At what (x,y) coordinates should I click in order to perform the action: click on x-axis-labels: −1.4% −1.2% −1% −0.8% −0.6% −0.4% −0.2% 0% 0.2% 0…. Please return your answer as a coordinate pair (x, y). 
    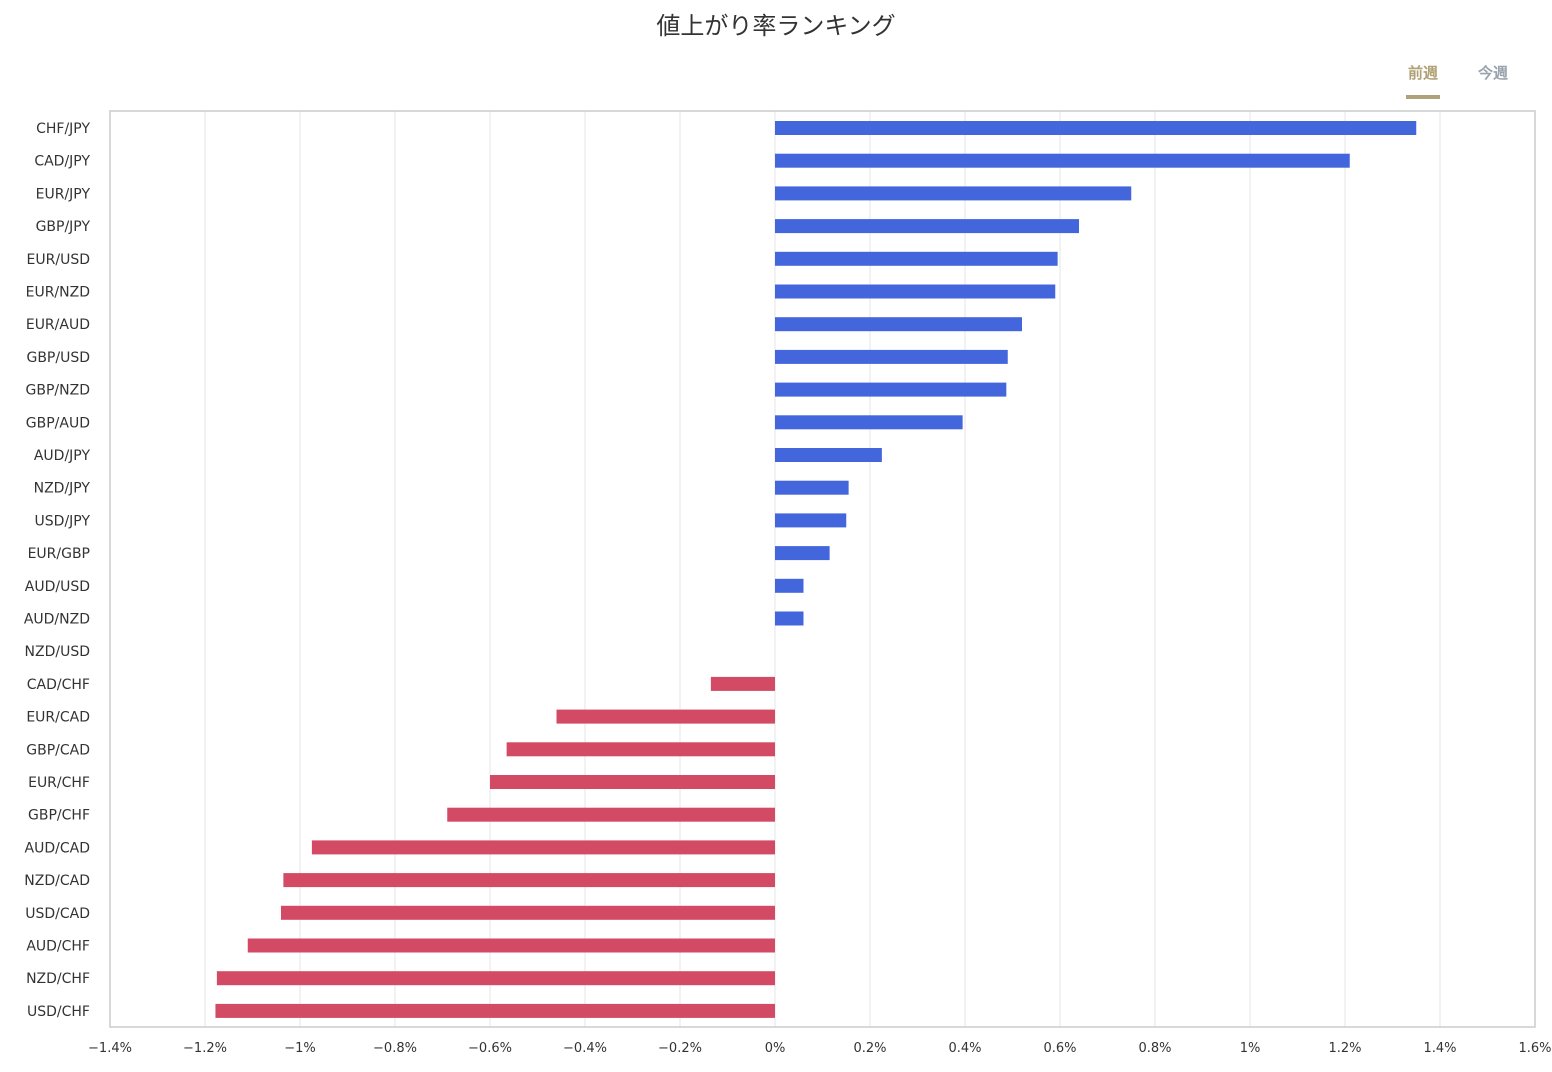
    Looking at the image, I should click on (819, 1048).